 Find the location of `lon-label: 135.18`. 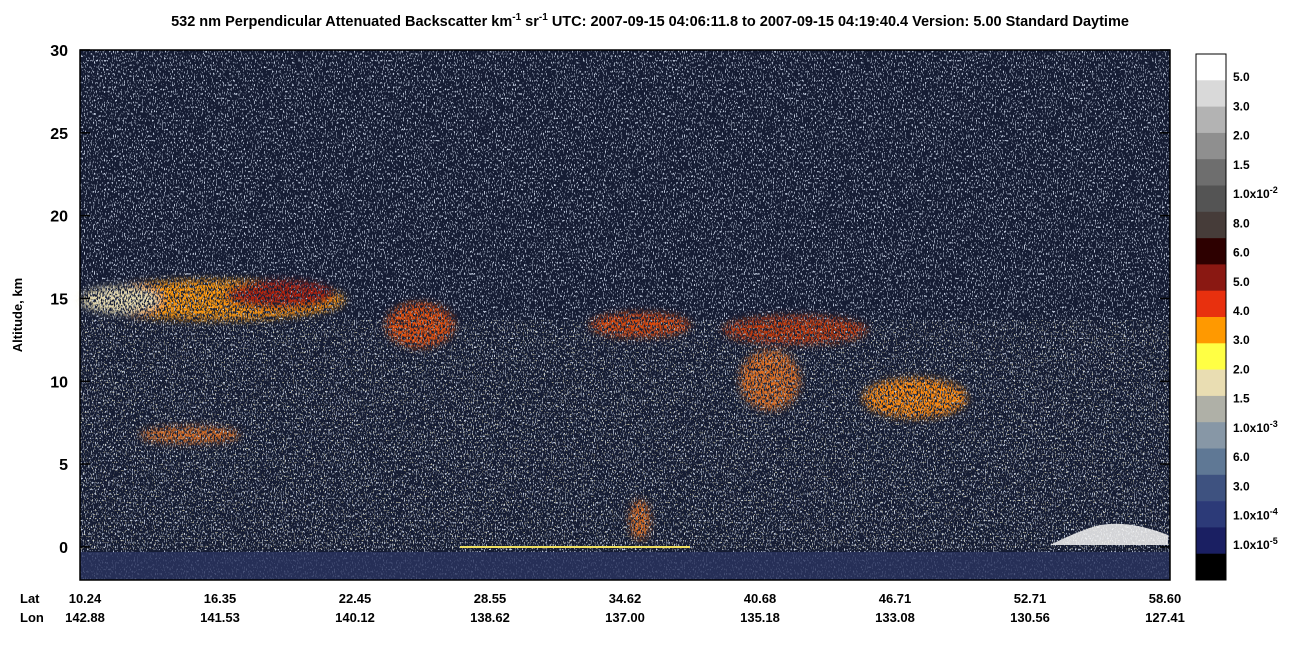

lon-label: 135.18 is located at coordinates (760, 617).